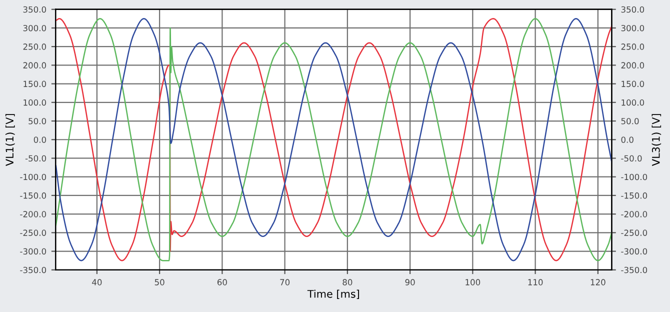 This screenshot has height=312, width=670. Describe the element at coordinates (631, 158) in the screenshot. I see `y2-tick-label: -50.0` at that location.